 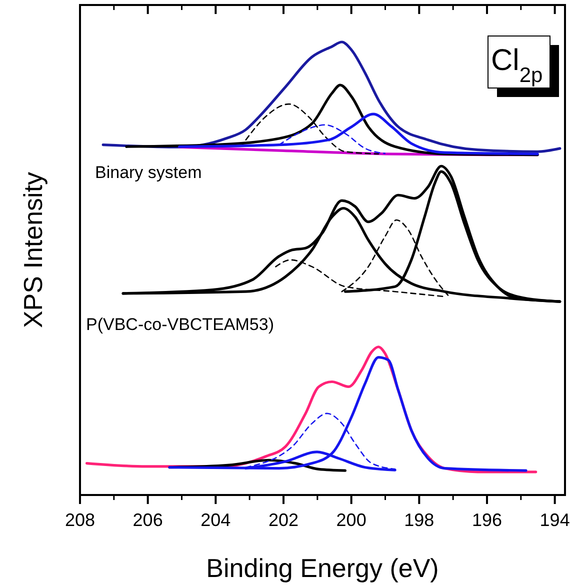 What do you see at coordinates (555, 520) in the screenshot?
I see `x-tick-label: 194` at bounding box center [555, 520].